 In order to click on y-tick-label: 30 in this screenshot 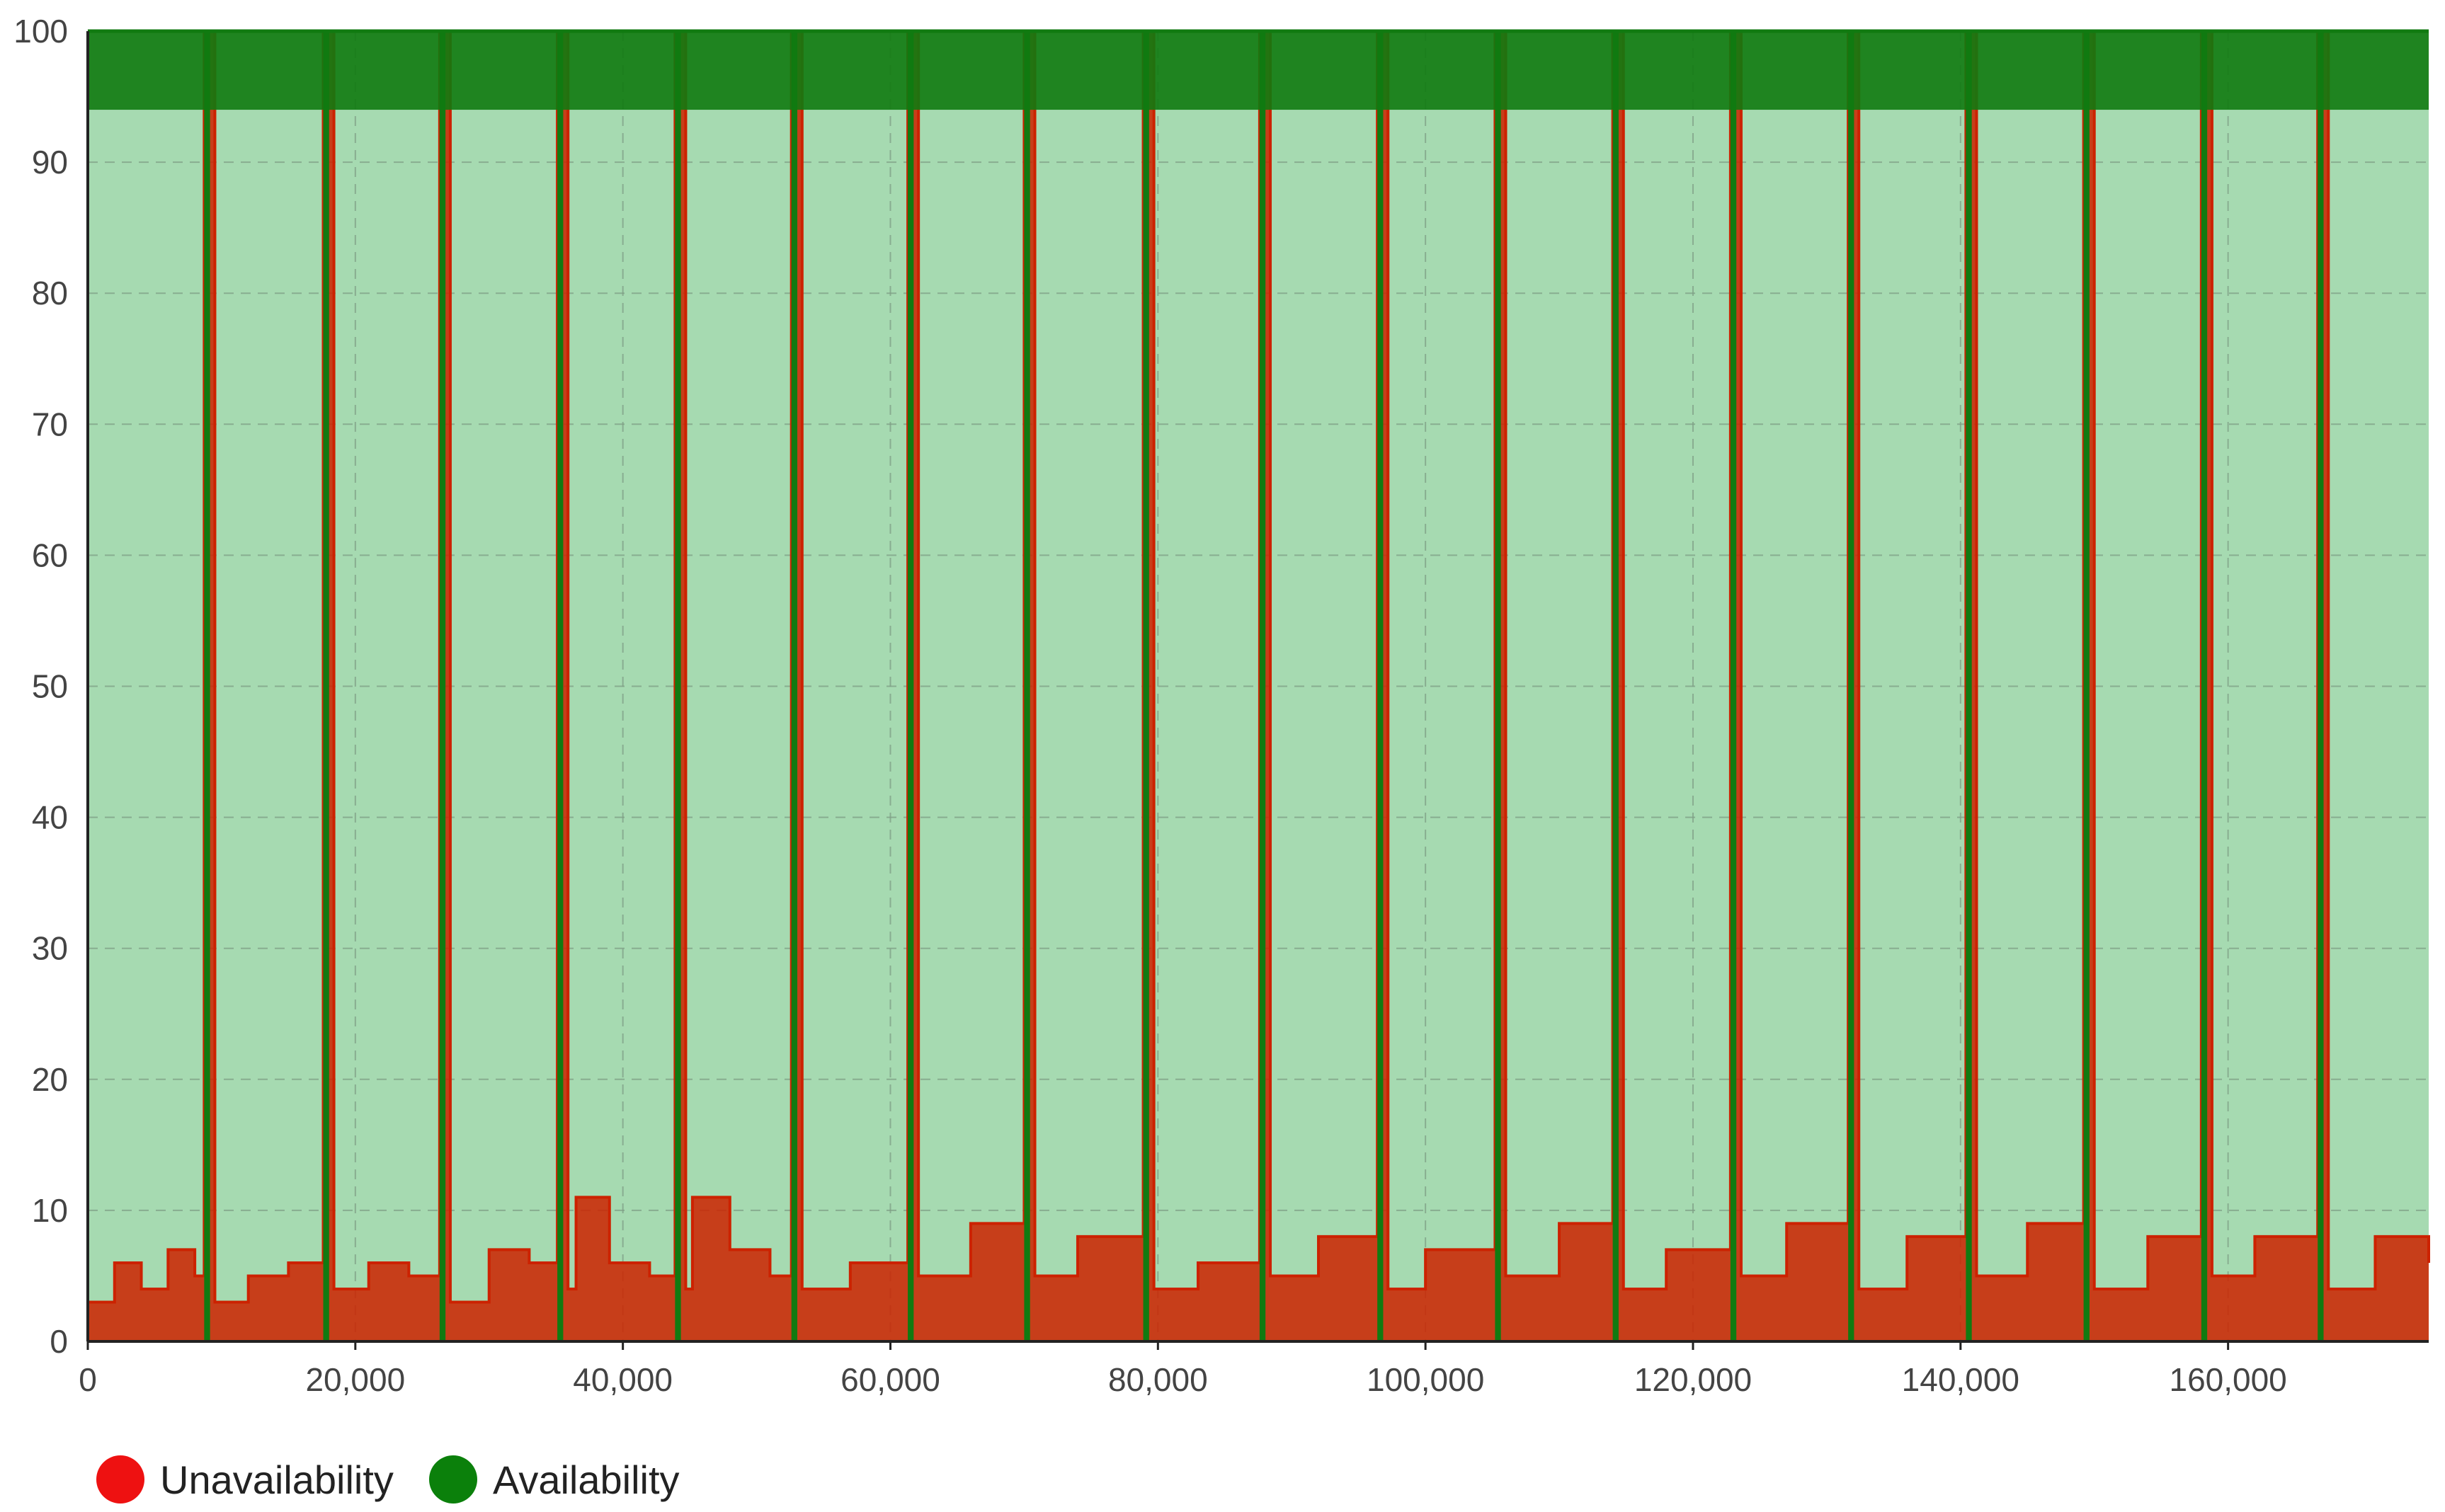, I will do `click(50, 948)`.